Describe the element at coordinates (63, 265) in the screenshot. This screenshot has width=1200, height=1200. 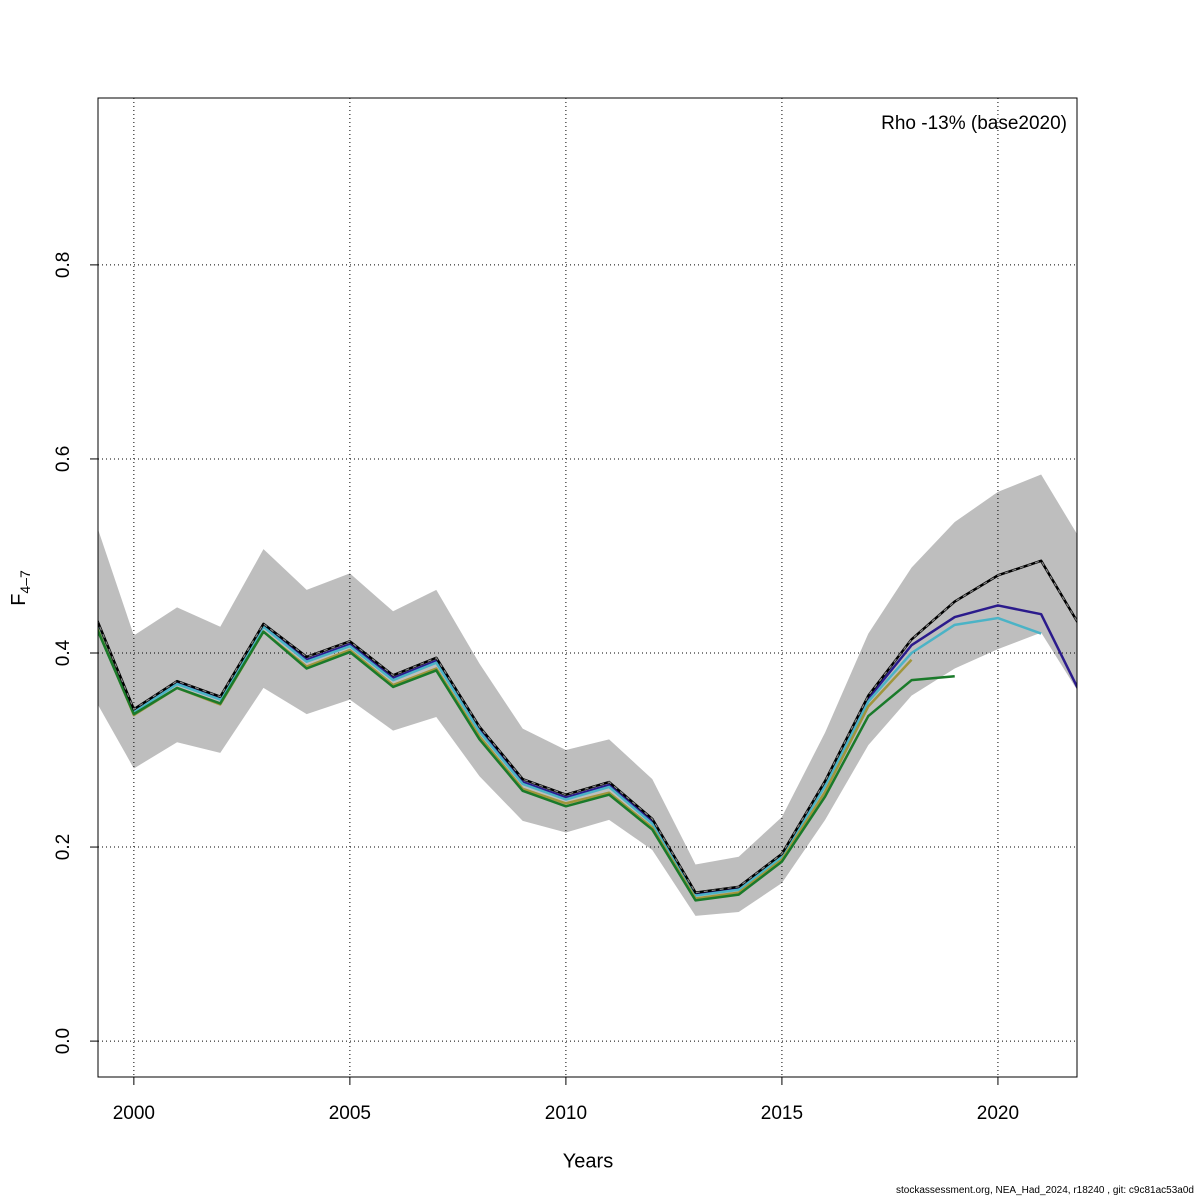
I see `y-tick-label: 0.8` at that location.